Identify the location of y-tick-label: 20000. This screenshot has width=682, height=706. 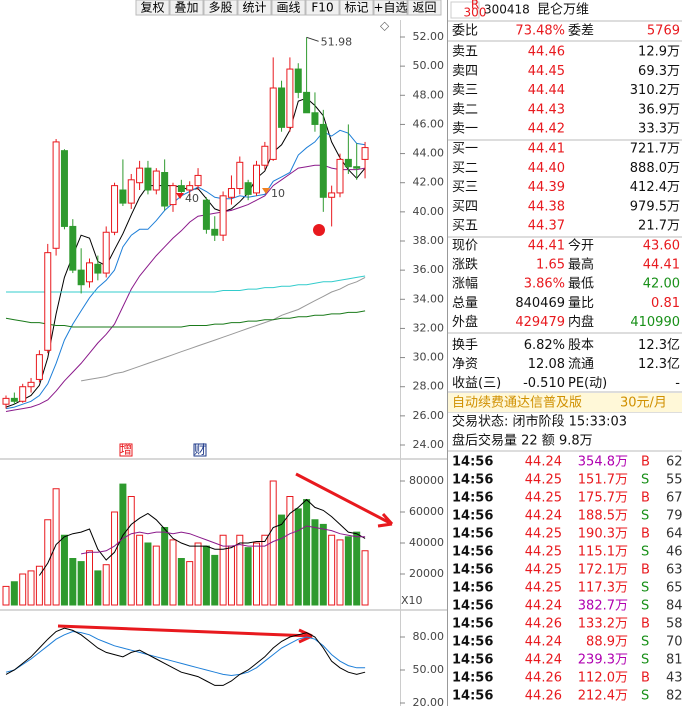
(426, 573).